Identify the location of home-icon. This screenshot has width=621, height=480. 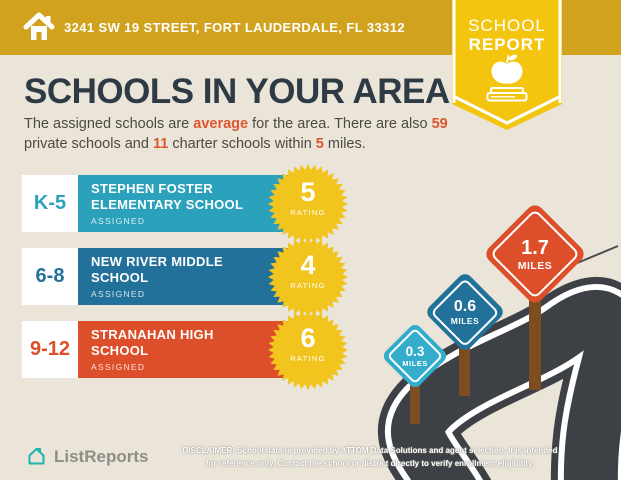
(39, 26).